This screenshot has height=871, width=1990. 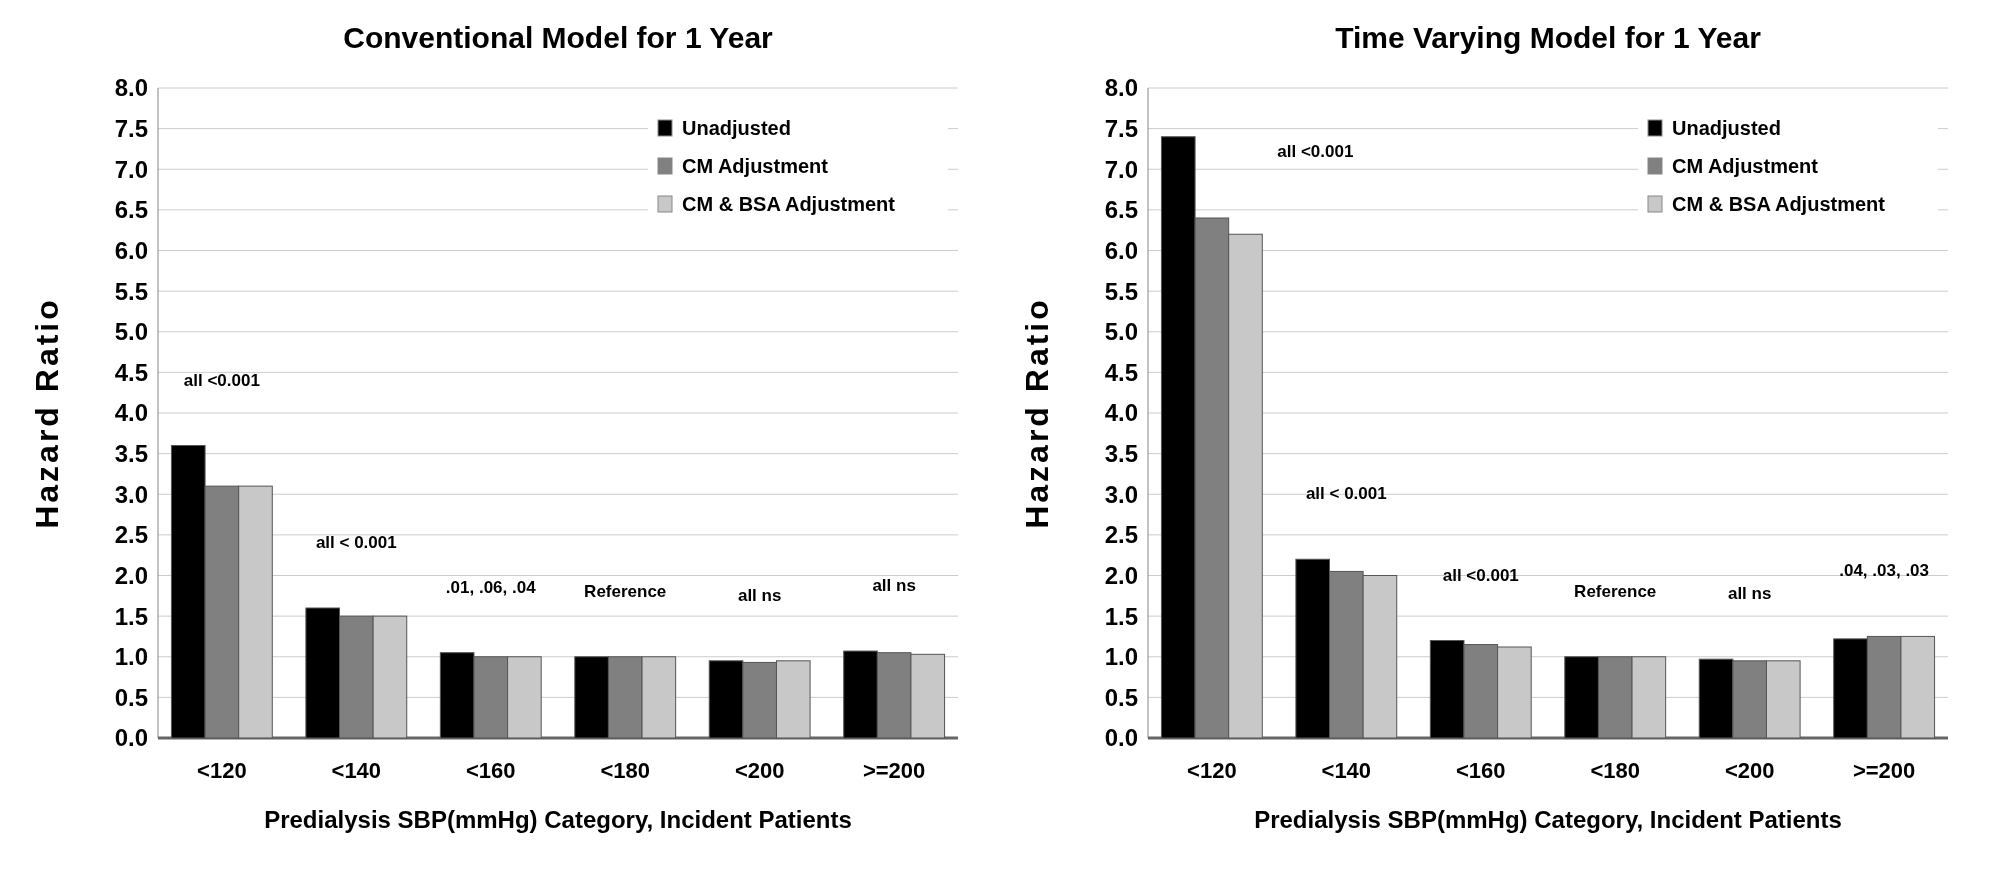 What do you see at coordinates (558, 37) in the screenshot?
I see `chart-title: Conventional Model for 1 Year` at bounding box center [558, 37].